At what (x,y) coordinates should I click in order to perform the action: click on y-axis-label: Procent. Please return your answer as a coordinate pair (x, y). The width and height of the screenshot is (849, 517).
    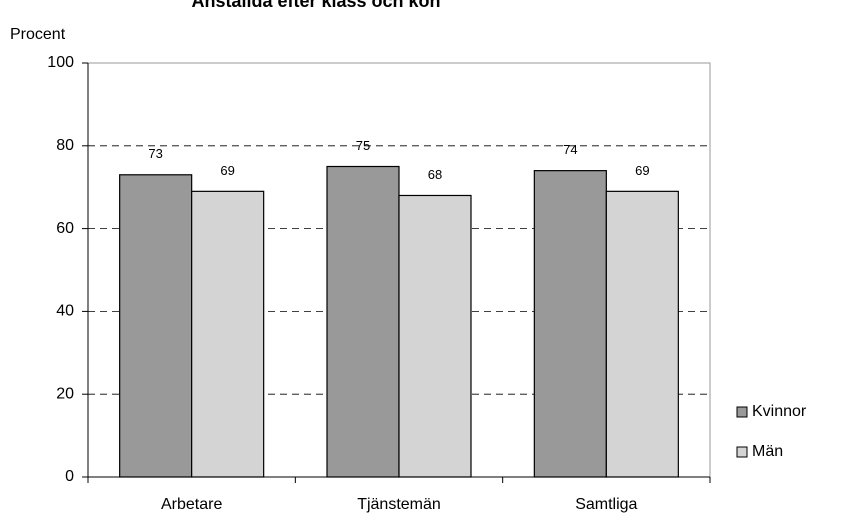
    Looking at the image, I should click on (38, 34).